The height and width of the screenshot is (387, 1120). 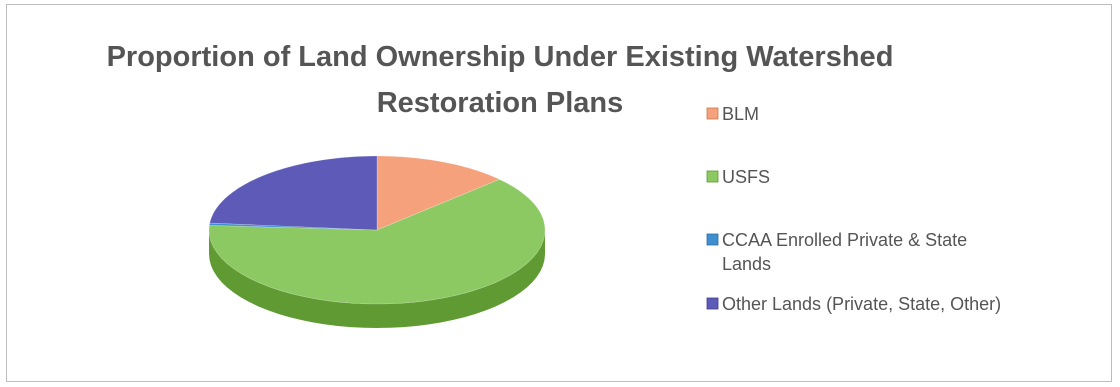 I want to click on pie-layer, so click(x=377, y=241).